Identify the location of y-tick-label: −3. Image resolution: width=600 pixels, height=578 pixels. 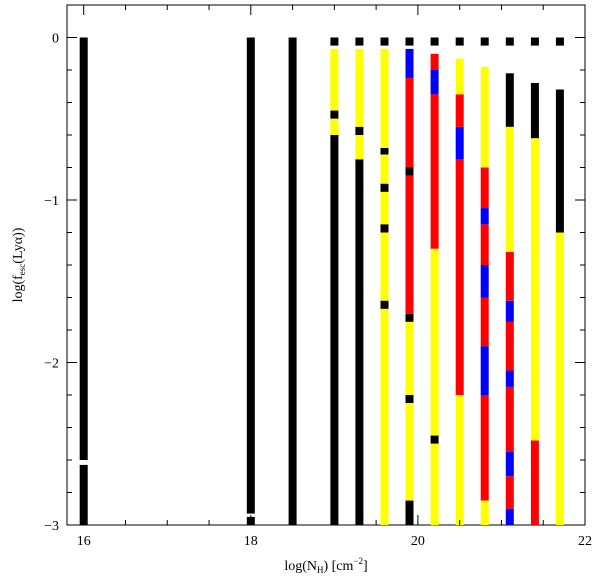
(51, 526).